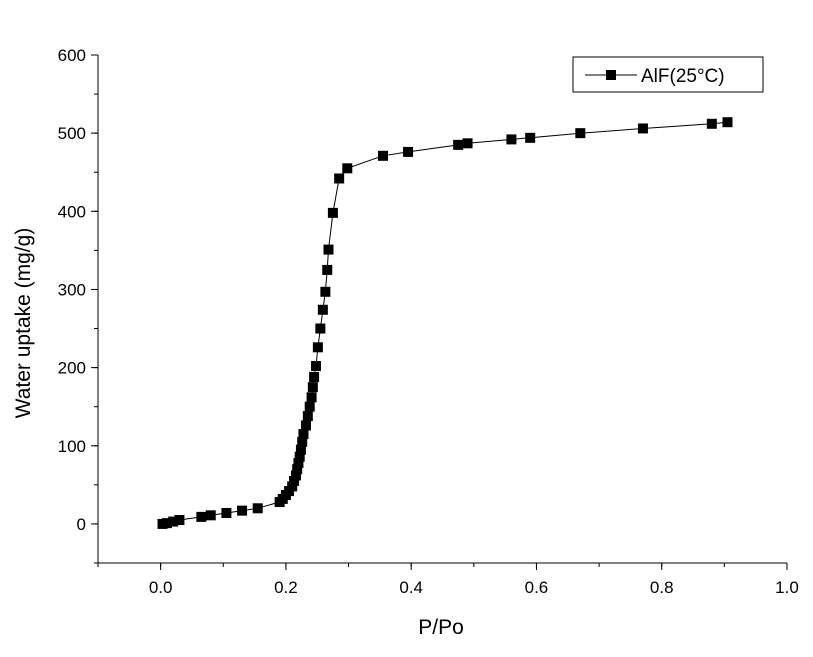 The image size is (813, 657). What do you see at coordinates (72, 368) in the screenshot?
I see `y-tick-label: 200` at bounding box center [72, 368].